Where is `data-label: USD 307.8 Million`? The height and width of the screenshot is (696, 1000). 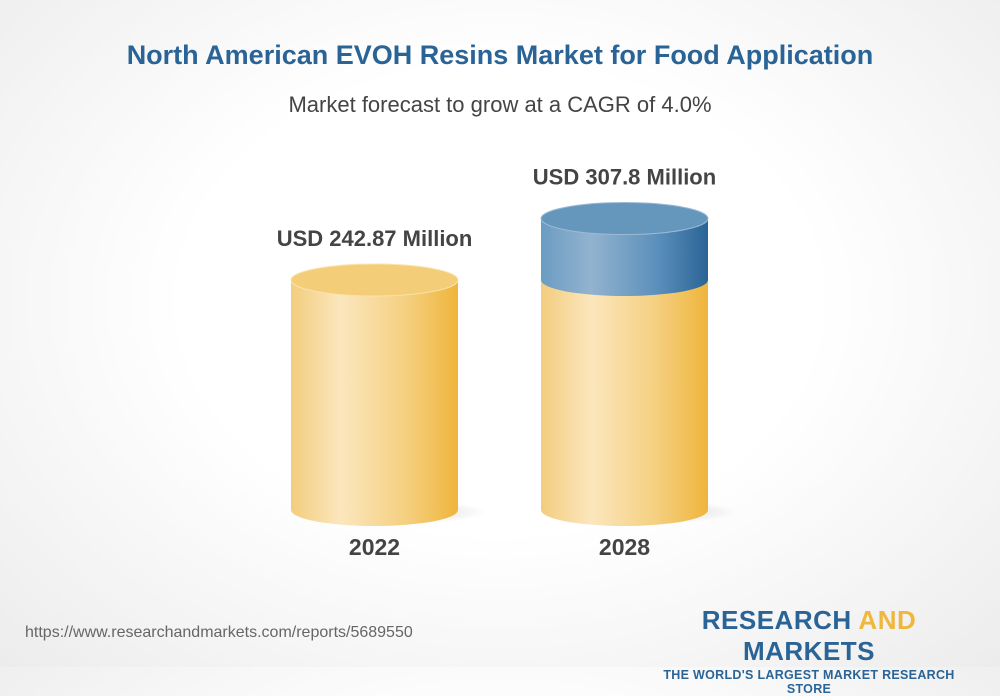
data-label: USD 307.8 Million is located at coordinates (624, 177).